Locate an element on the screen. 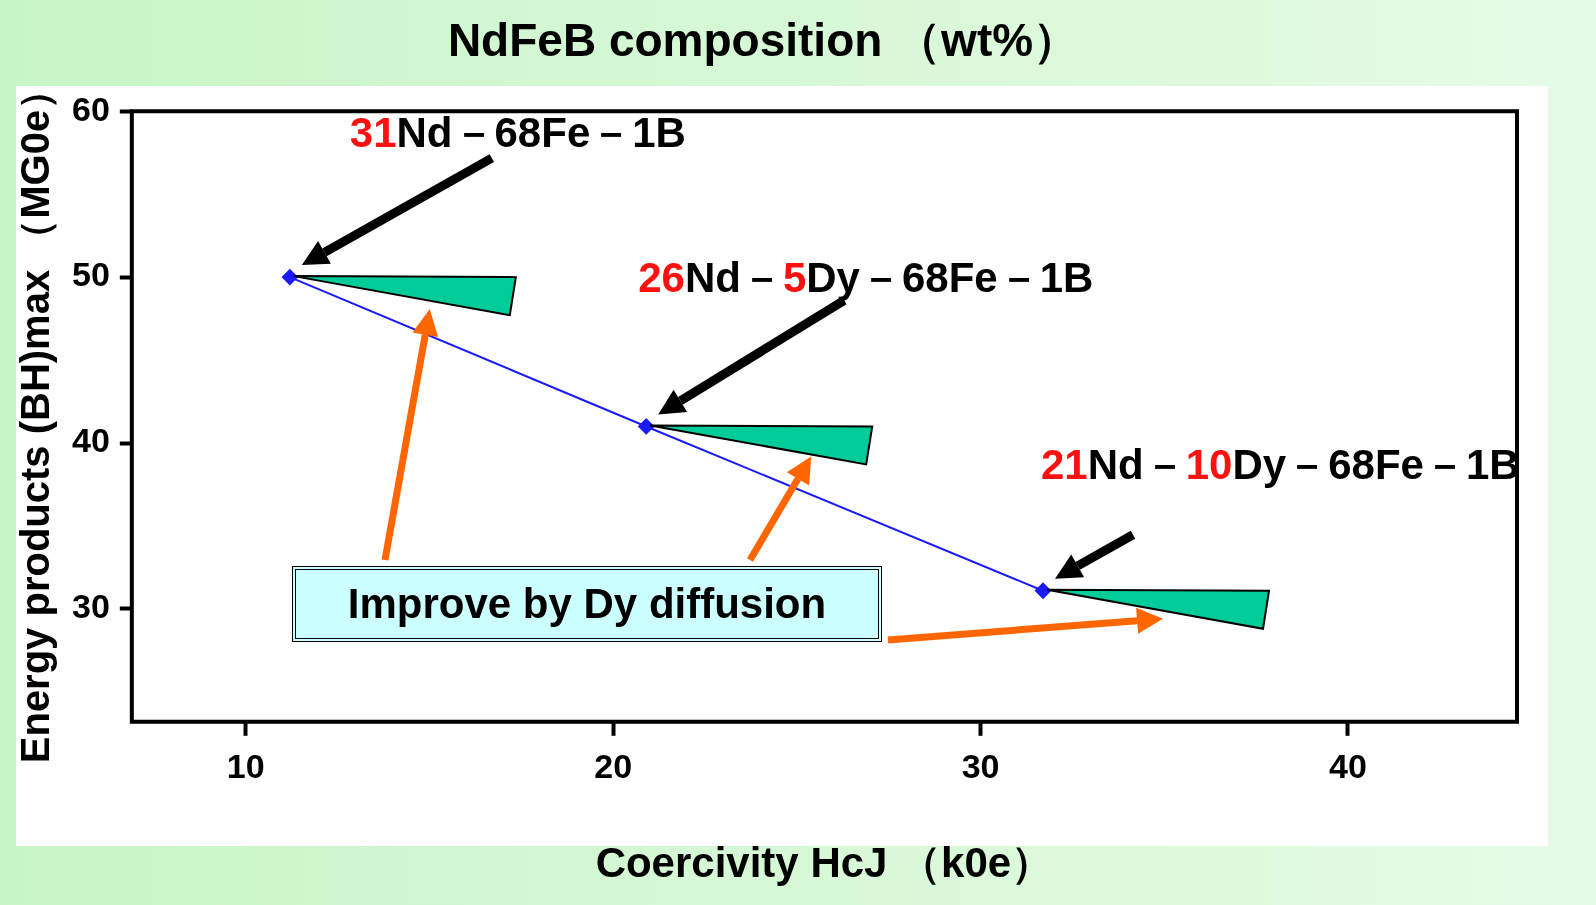 Image resolution: width=1596 pixels, height=905 pixels. chart-title: NdFeB composition （wt%） is located at coordinates (763, 40).